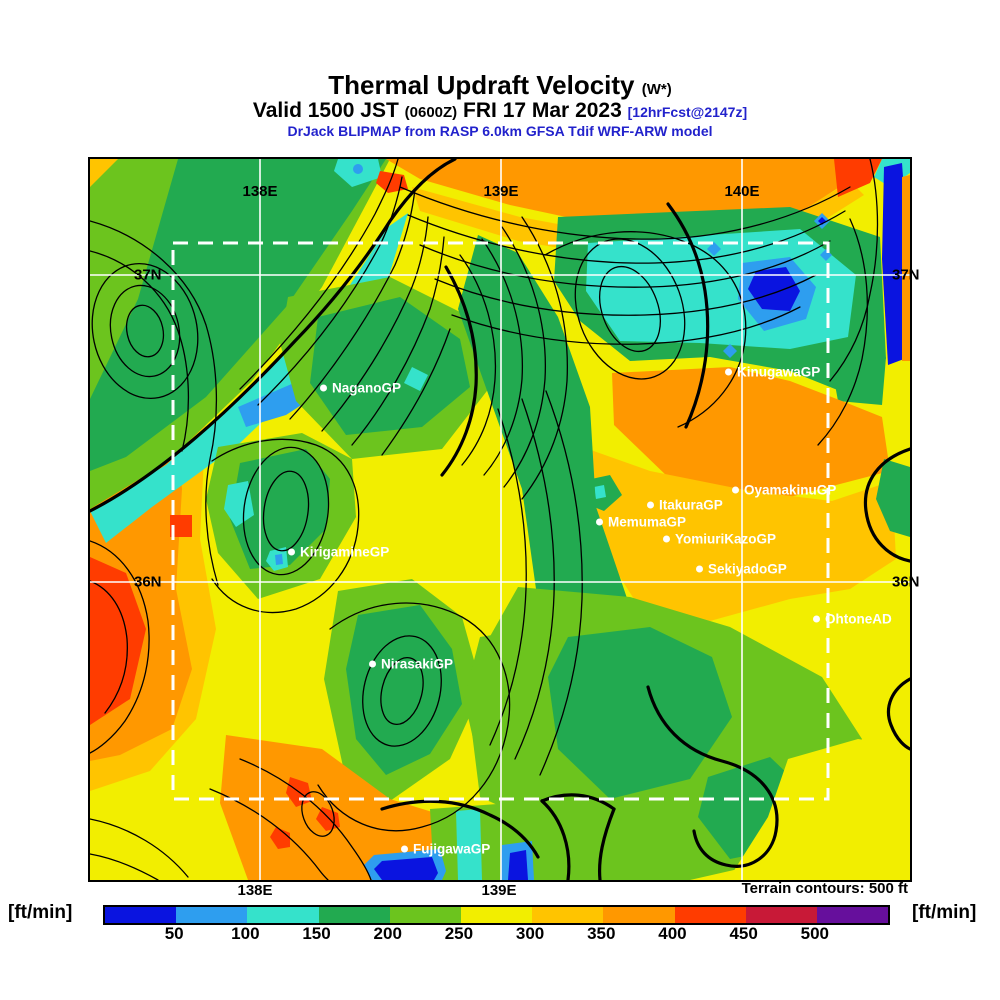 The height and width of the screenshot is (1000, 1000). I want to click on station-label: NaganoGP, so click(367, 388).